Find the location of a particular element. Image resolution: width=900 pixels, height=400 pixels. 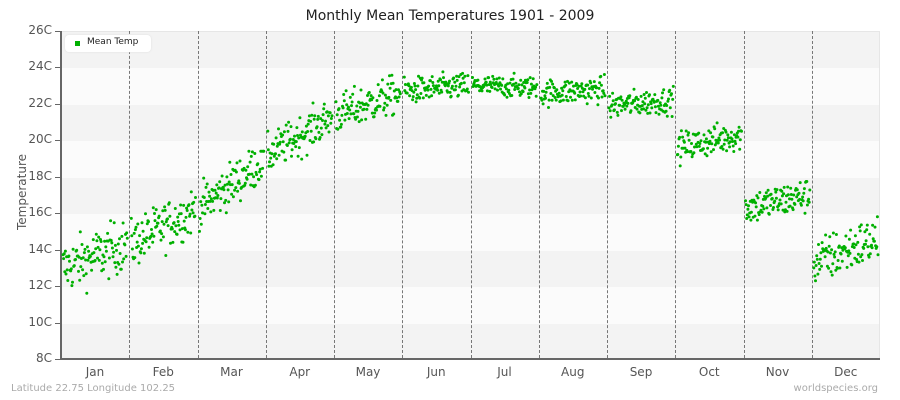

grid-band is located at coordinates (470, 86).